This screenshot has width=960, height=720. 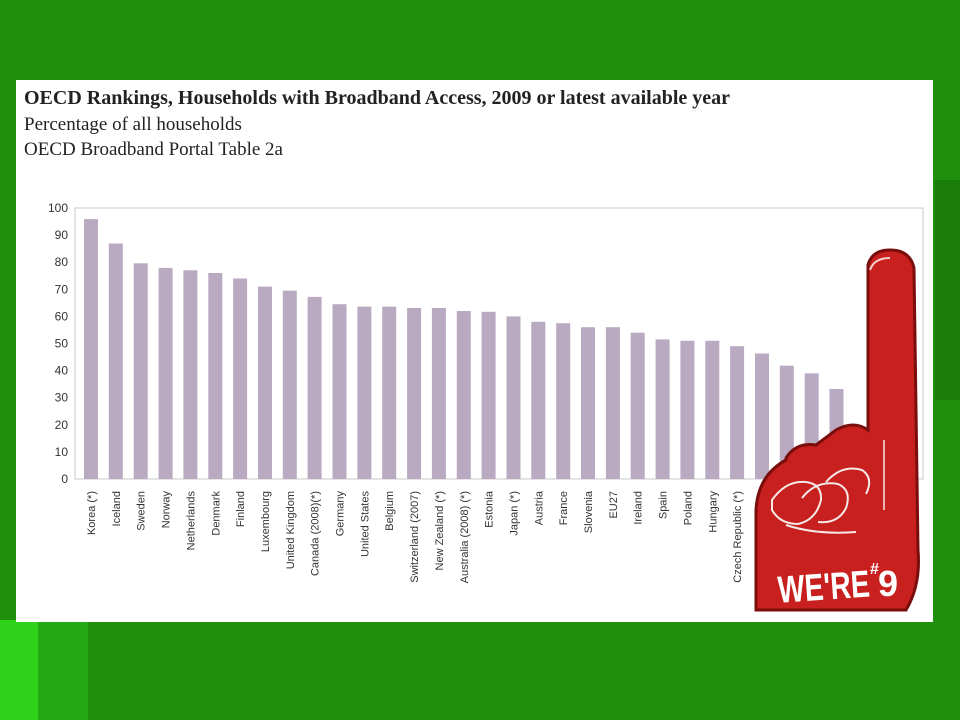 I want to click on y-tick-label: 10, so click(x=62, y=452).